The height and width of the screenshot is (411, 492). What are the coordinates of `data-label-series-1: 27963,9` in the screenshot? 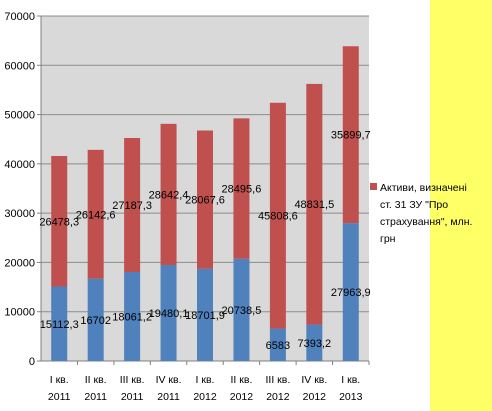 It's located at (351, 293).